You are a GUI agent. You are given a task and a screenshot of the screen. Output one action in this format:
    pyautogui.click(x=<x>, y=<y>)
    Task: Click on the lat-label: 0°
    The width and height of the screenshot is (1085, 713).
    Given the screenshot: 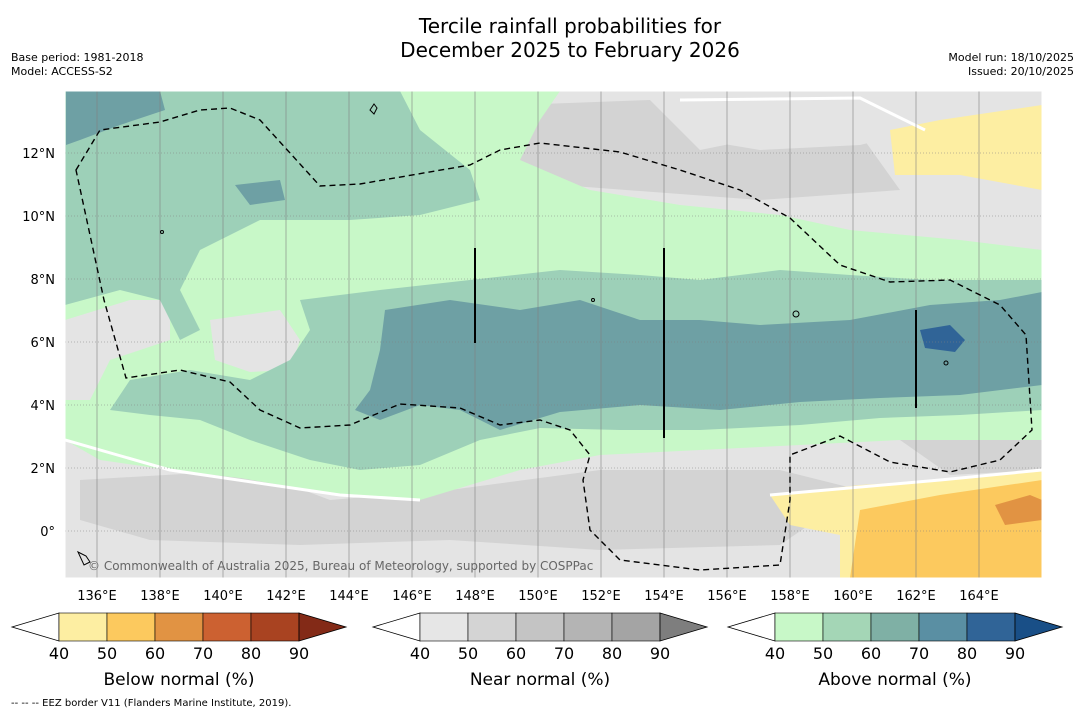 What is the action you would take?
    pyautogui.click(x=47, y=532)
    